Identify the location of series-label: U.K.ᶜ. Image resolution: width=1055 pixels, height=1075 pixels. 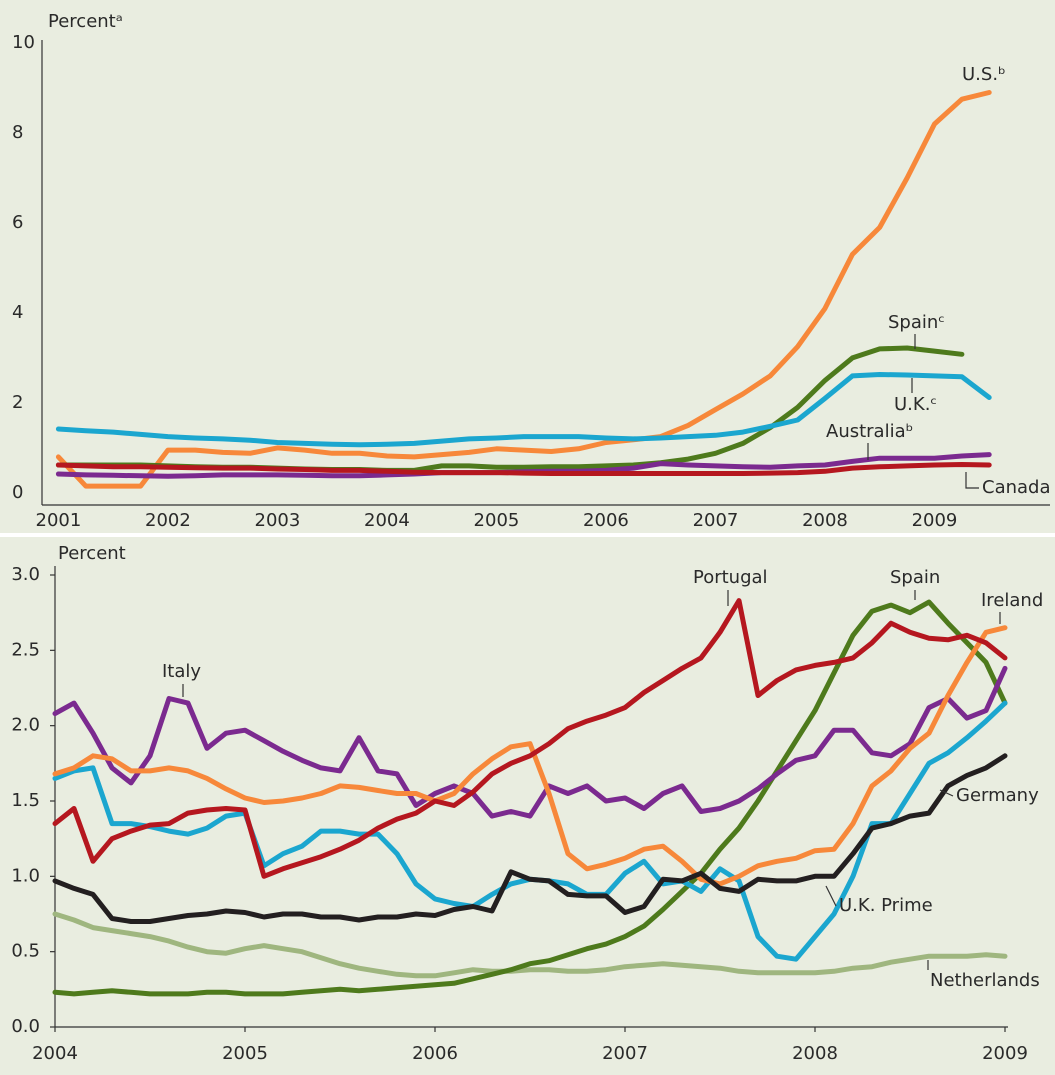
(915, 404).